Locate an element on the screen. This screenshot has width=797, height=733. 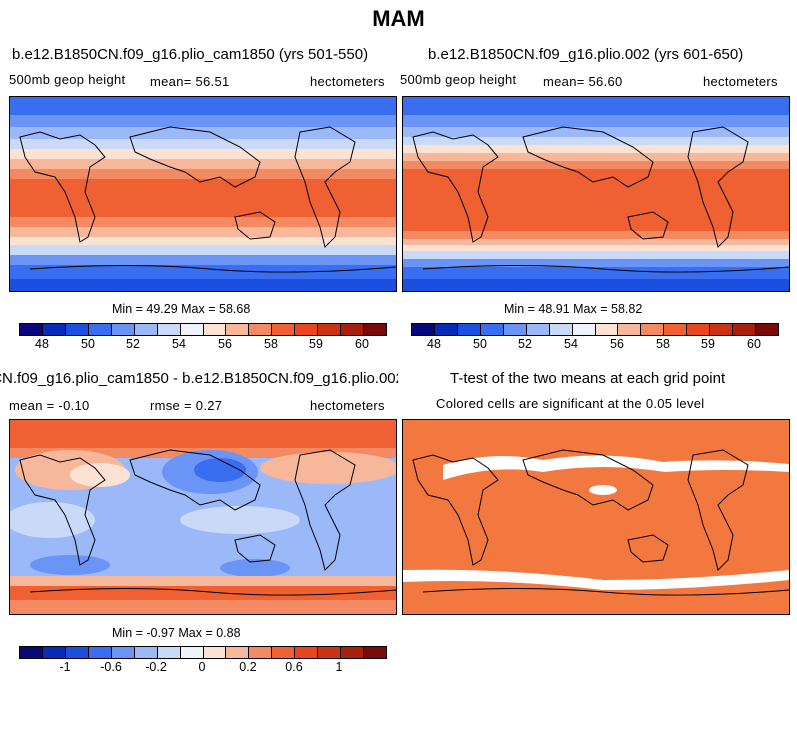
panel3-units: hectometers is located at coordinates (347, 405).